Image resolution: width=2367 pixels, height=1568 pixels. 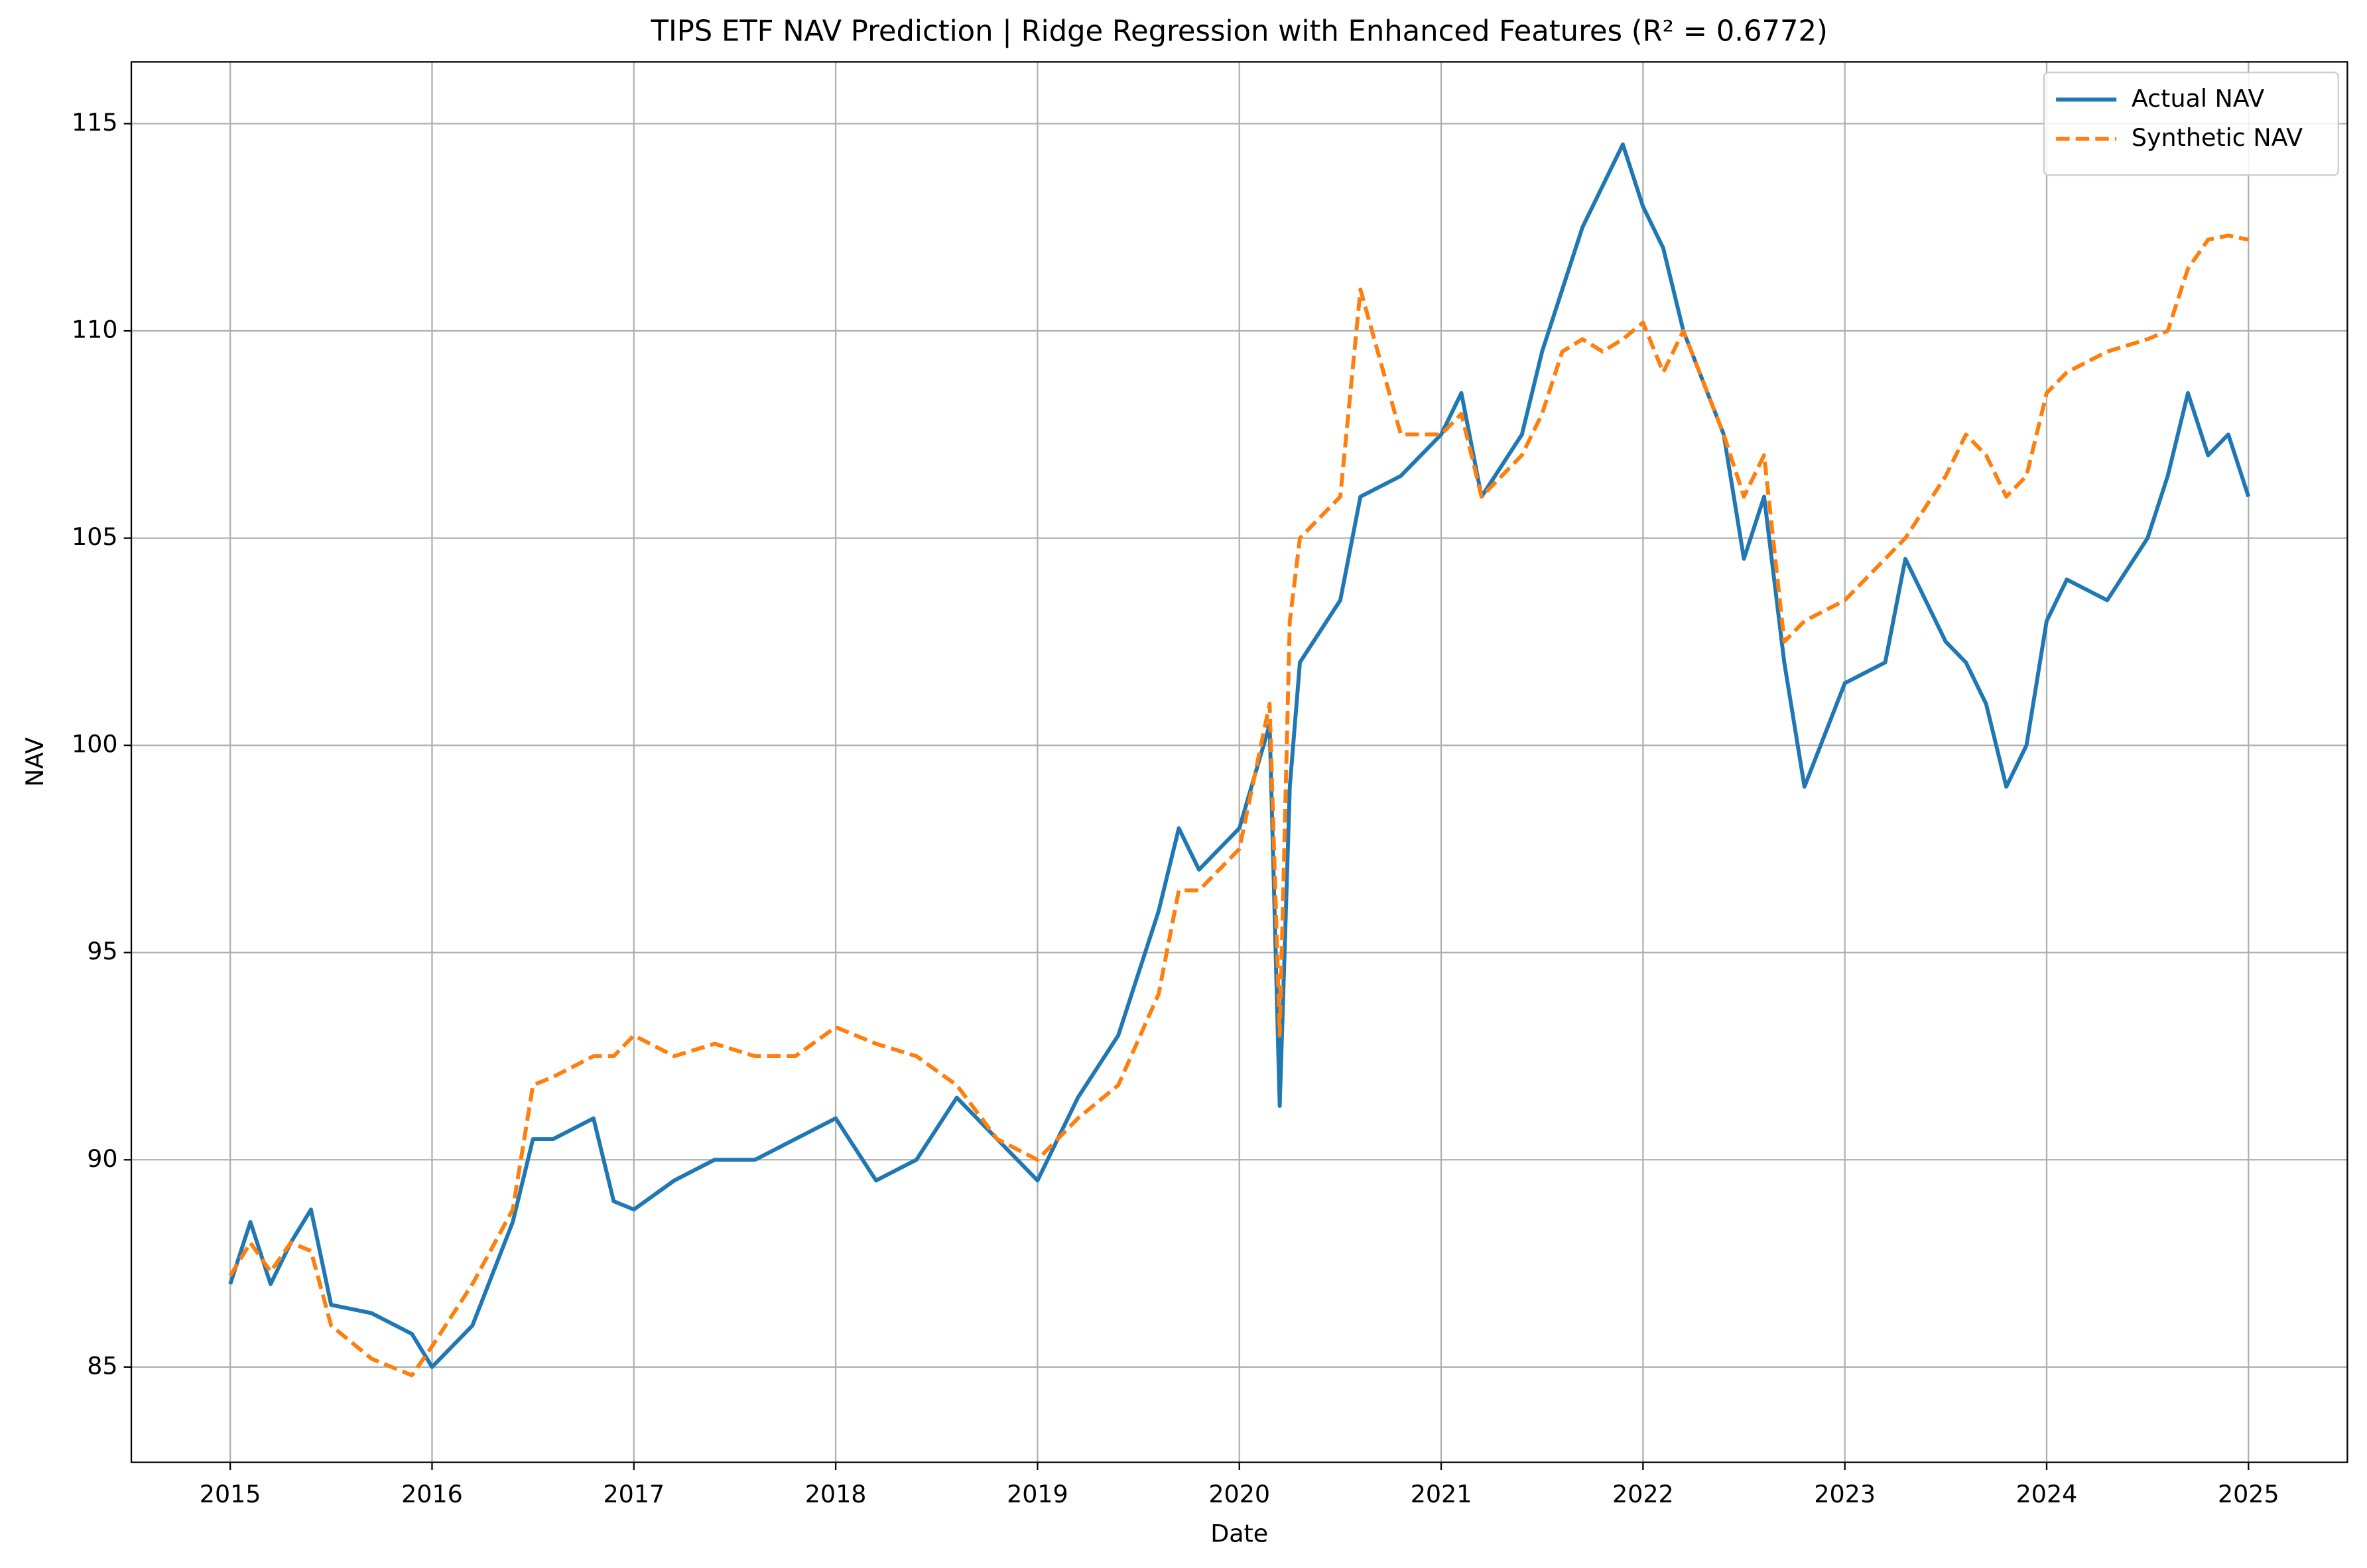 What do you see at coordinates (35, 762) in the screenshot?
I see `y-axis-label: NAV` at bounding box center [35, 762].